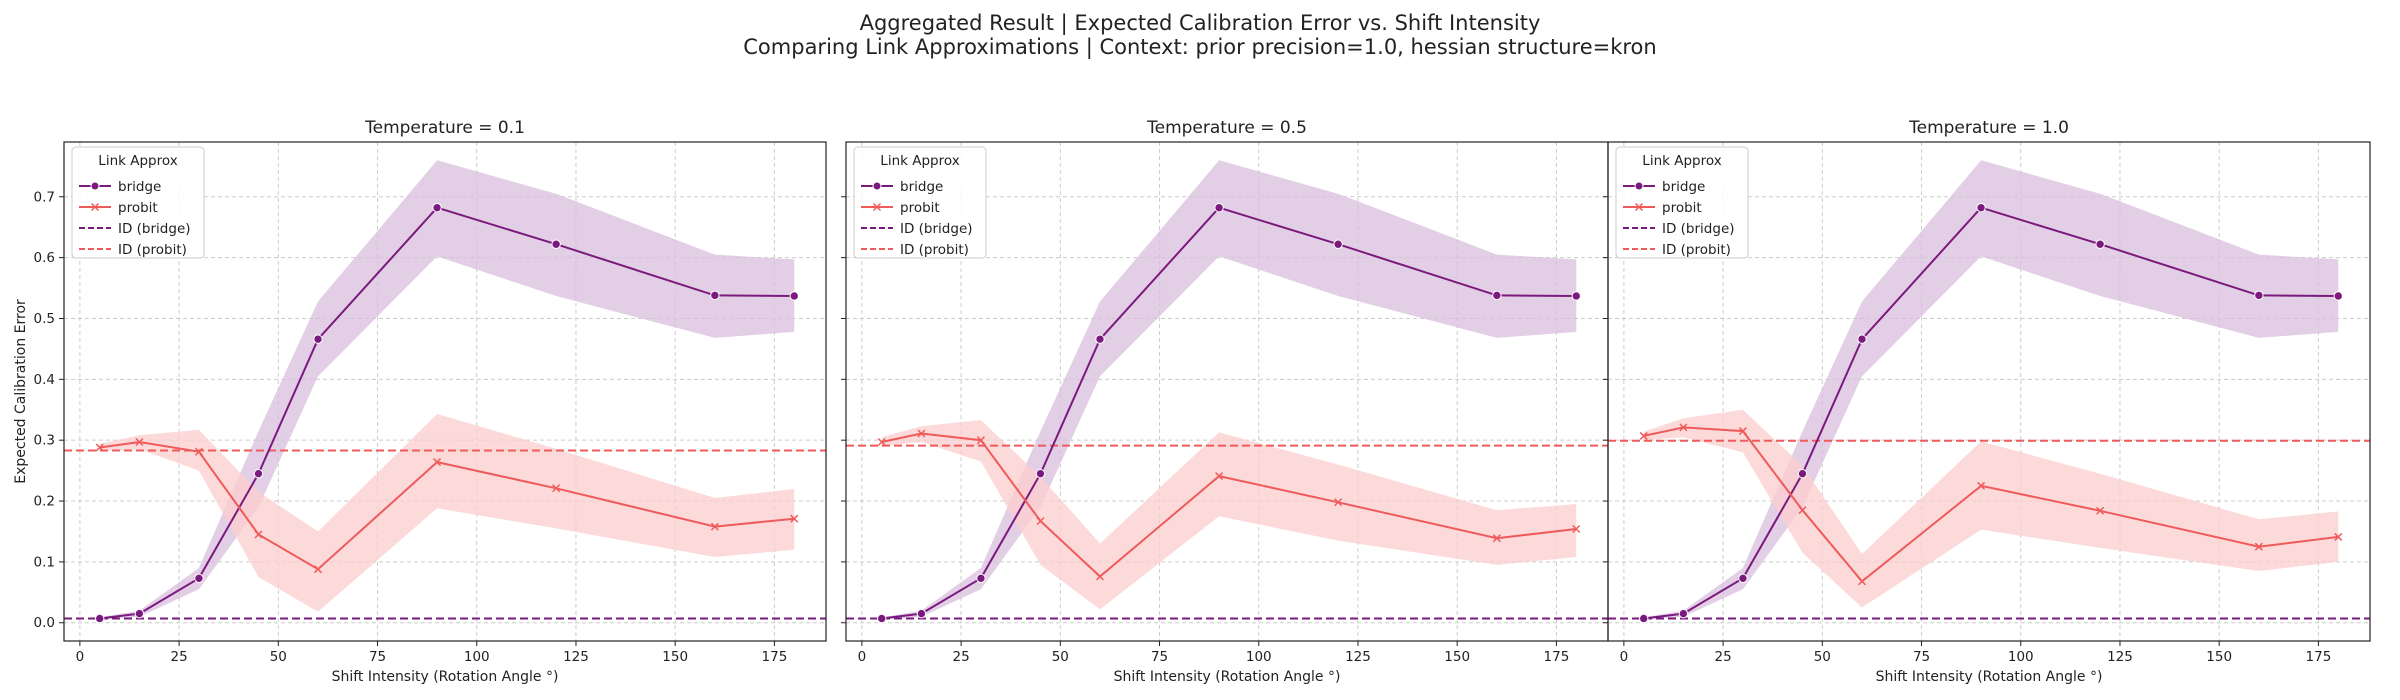 The image size is (2400, 700). I want to click on panel-3-legend-title: Link Approx, so click(1681, 161).